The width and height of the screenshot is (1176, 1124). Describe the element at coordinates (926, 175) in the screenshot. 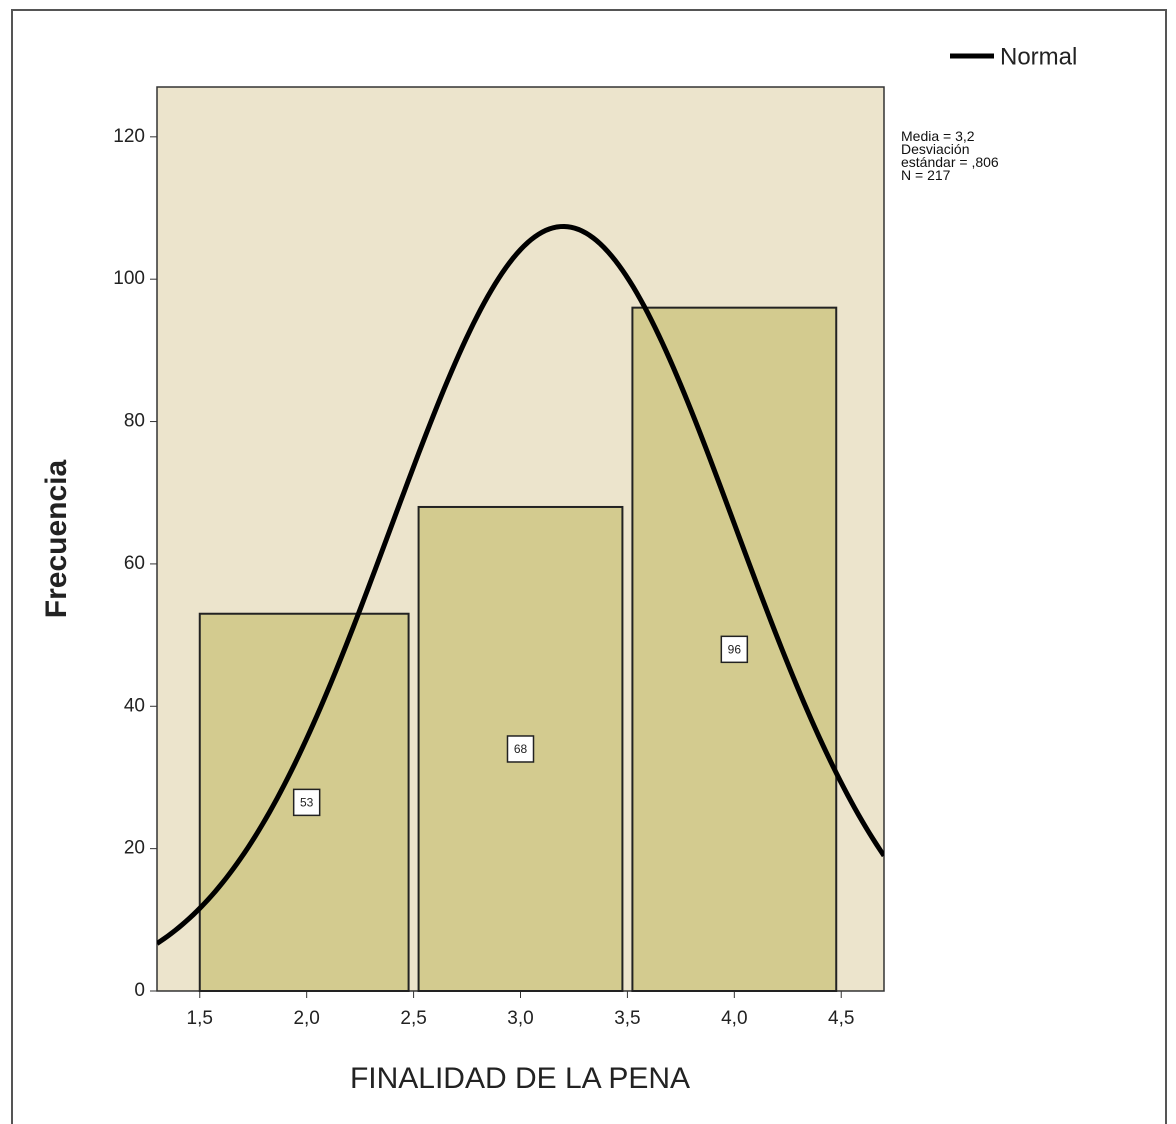

I see `stat-line: N = 217` at that location.